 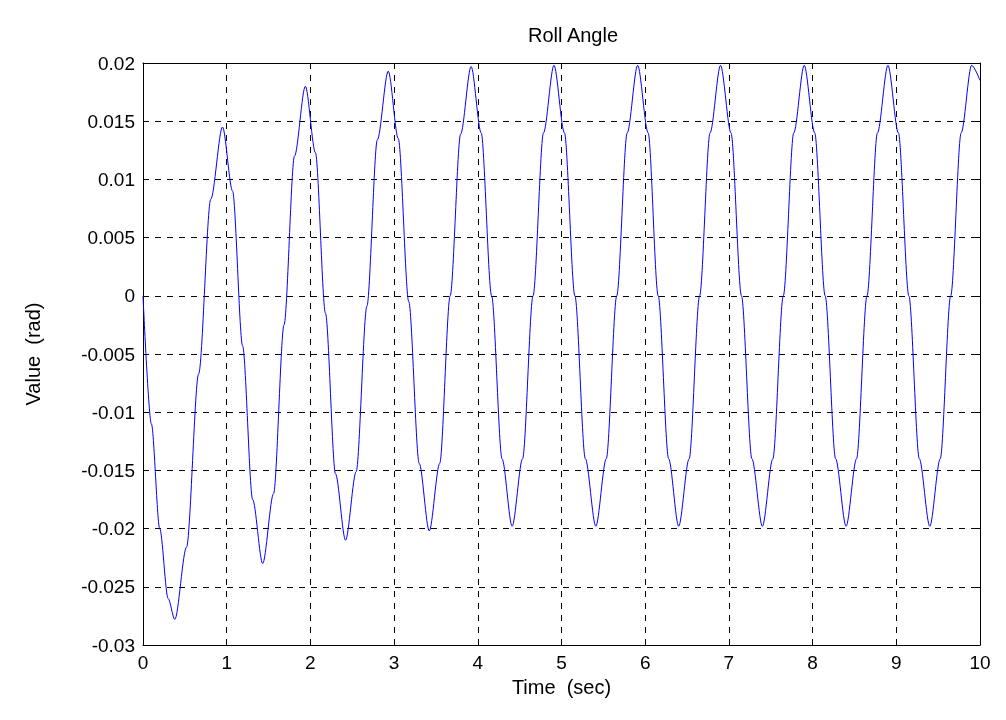 I want to click on x-tick-label: 5, so click(x=561, y=662).